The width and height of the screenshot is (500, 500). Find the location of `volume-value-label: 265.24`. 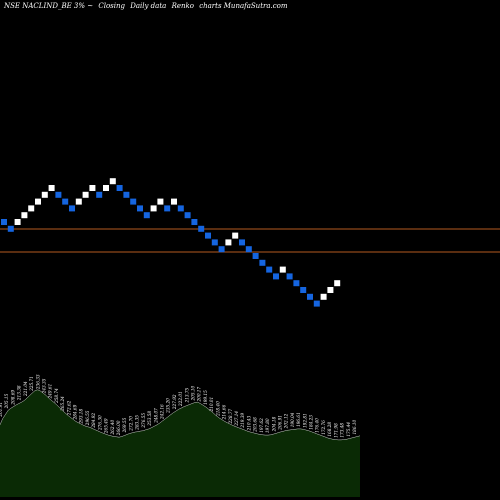

volume-value-label: 265.24 is located at coordinates (62, 404).